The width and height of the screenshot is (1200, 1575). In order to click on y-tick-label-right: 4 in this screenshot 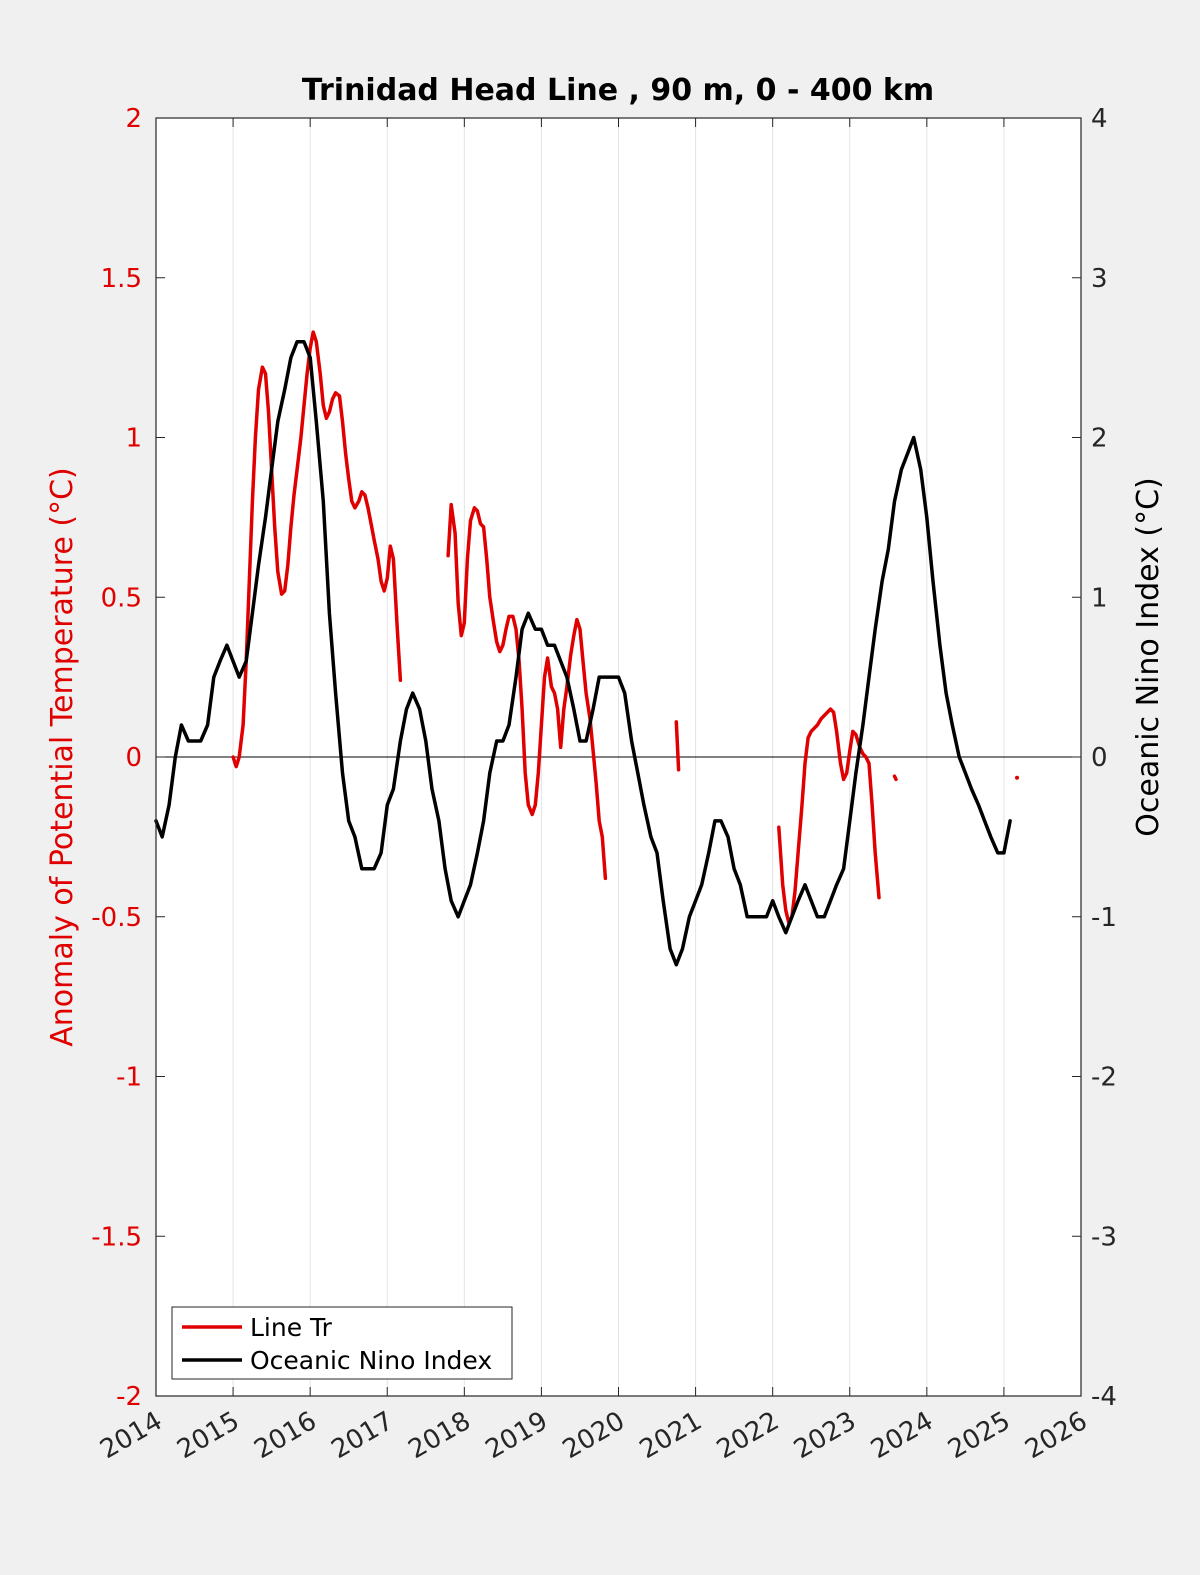, I will do `click(1099, 119)`.